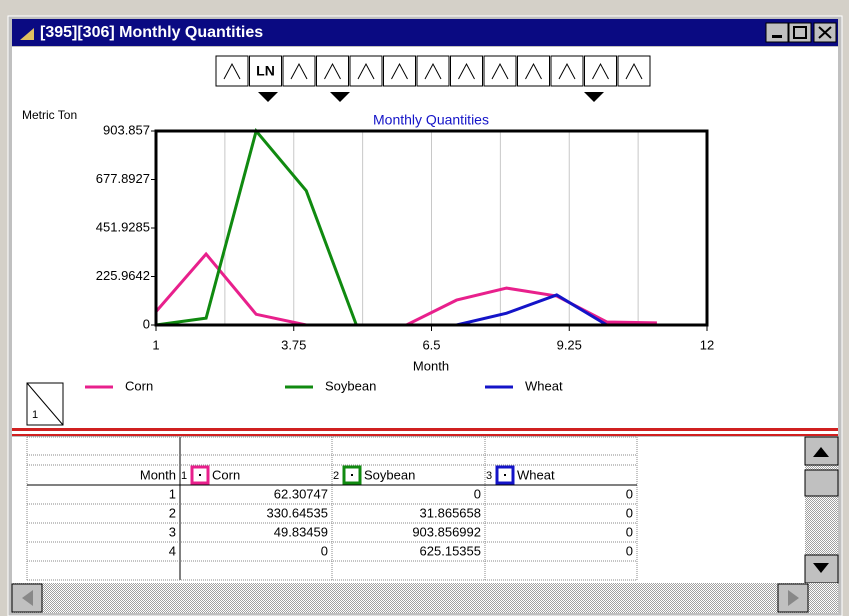 The width and height of the screenshot is (849, 616). Describe the element at coordinates (825, 32) in the screenshot. I see `close-glyph` at that location.